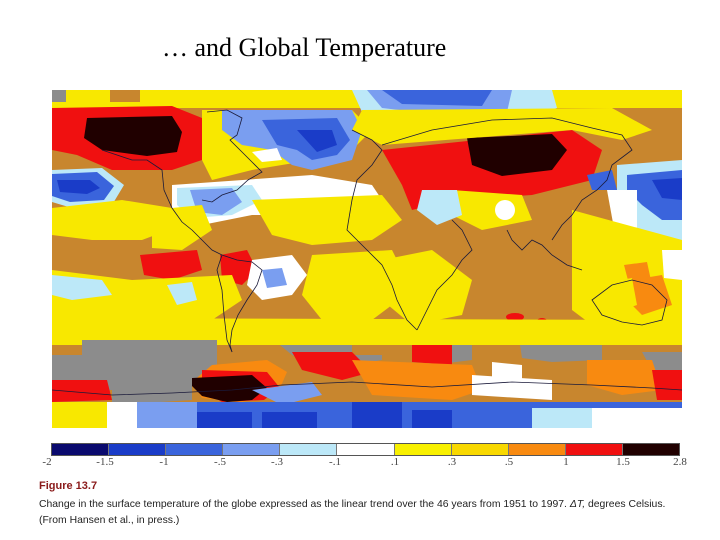 The width and height of the screenshot is (720, 540). What do you see at coordinates (304, 47) in the screenshot?
I see `slide-title: … and Global Temperature` at bounding box center [304, 47].